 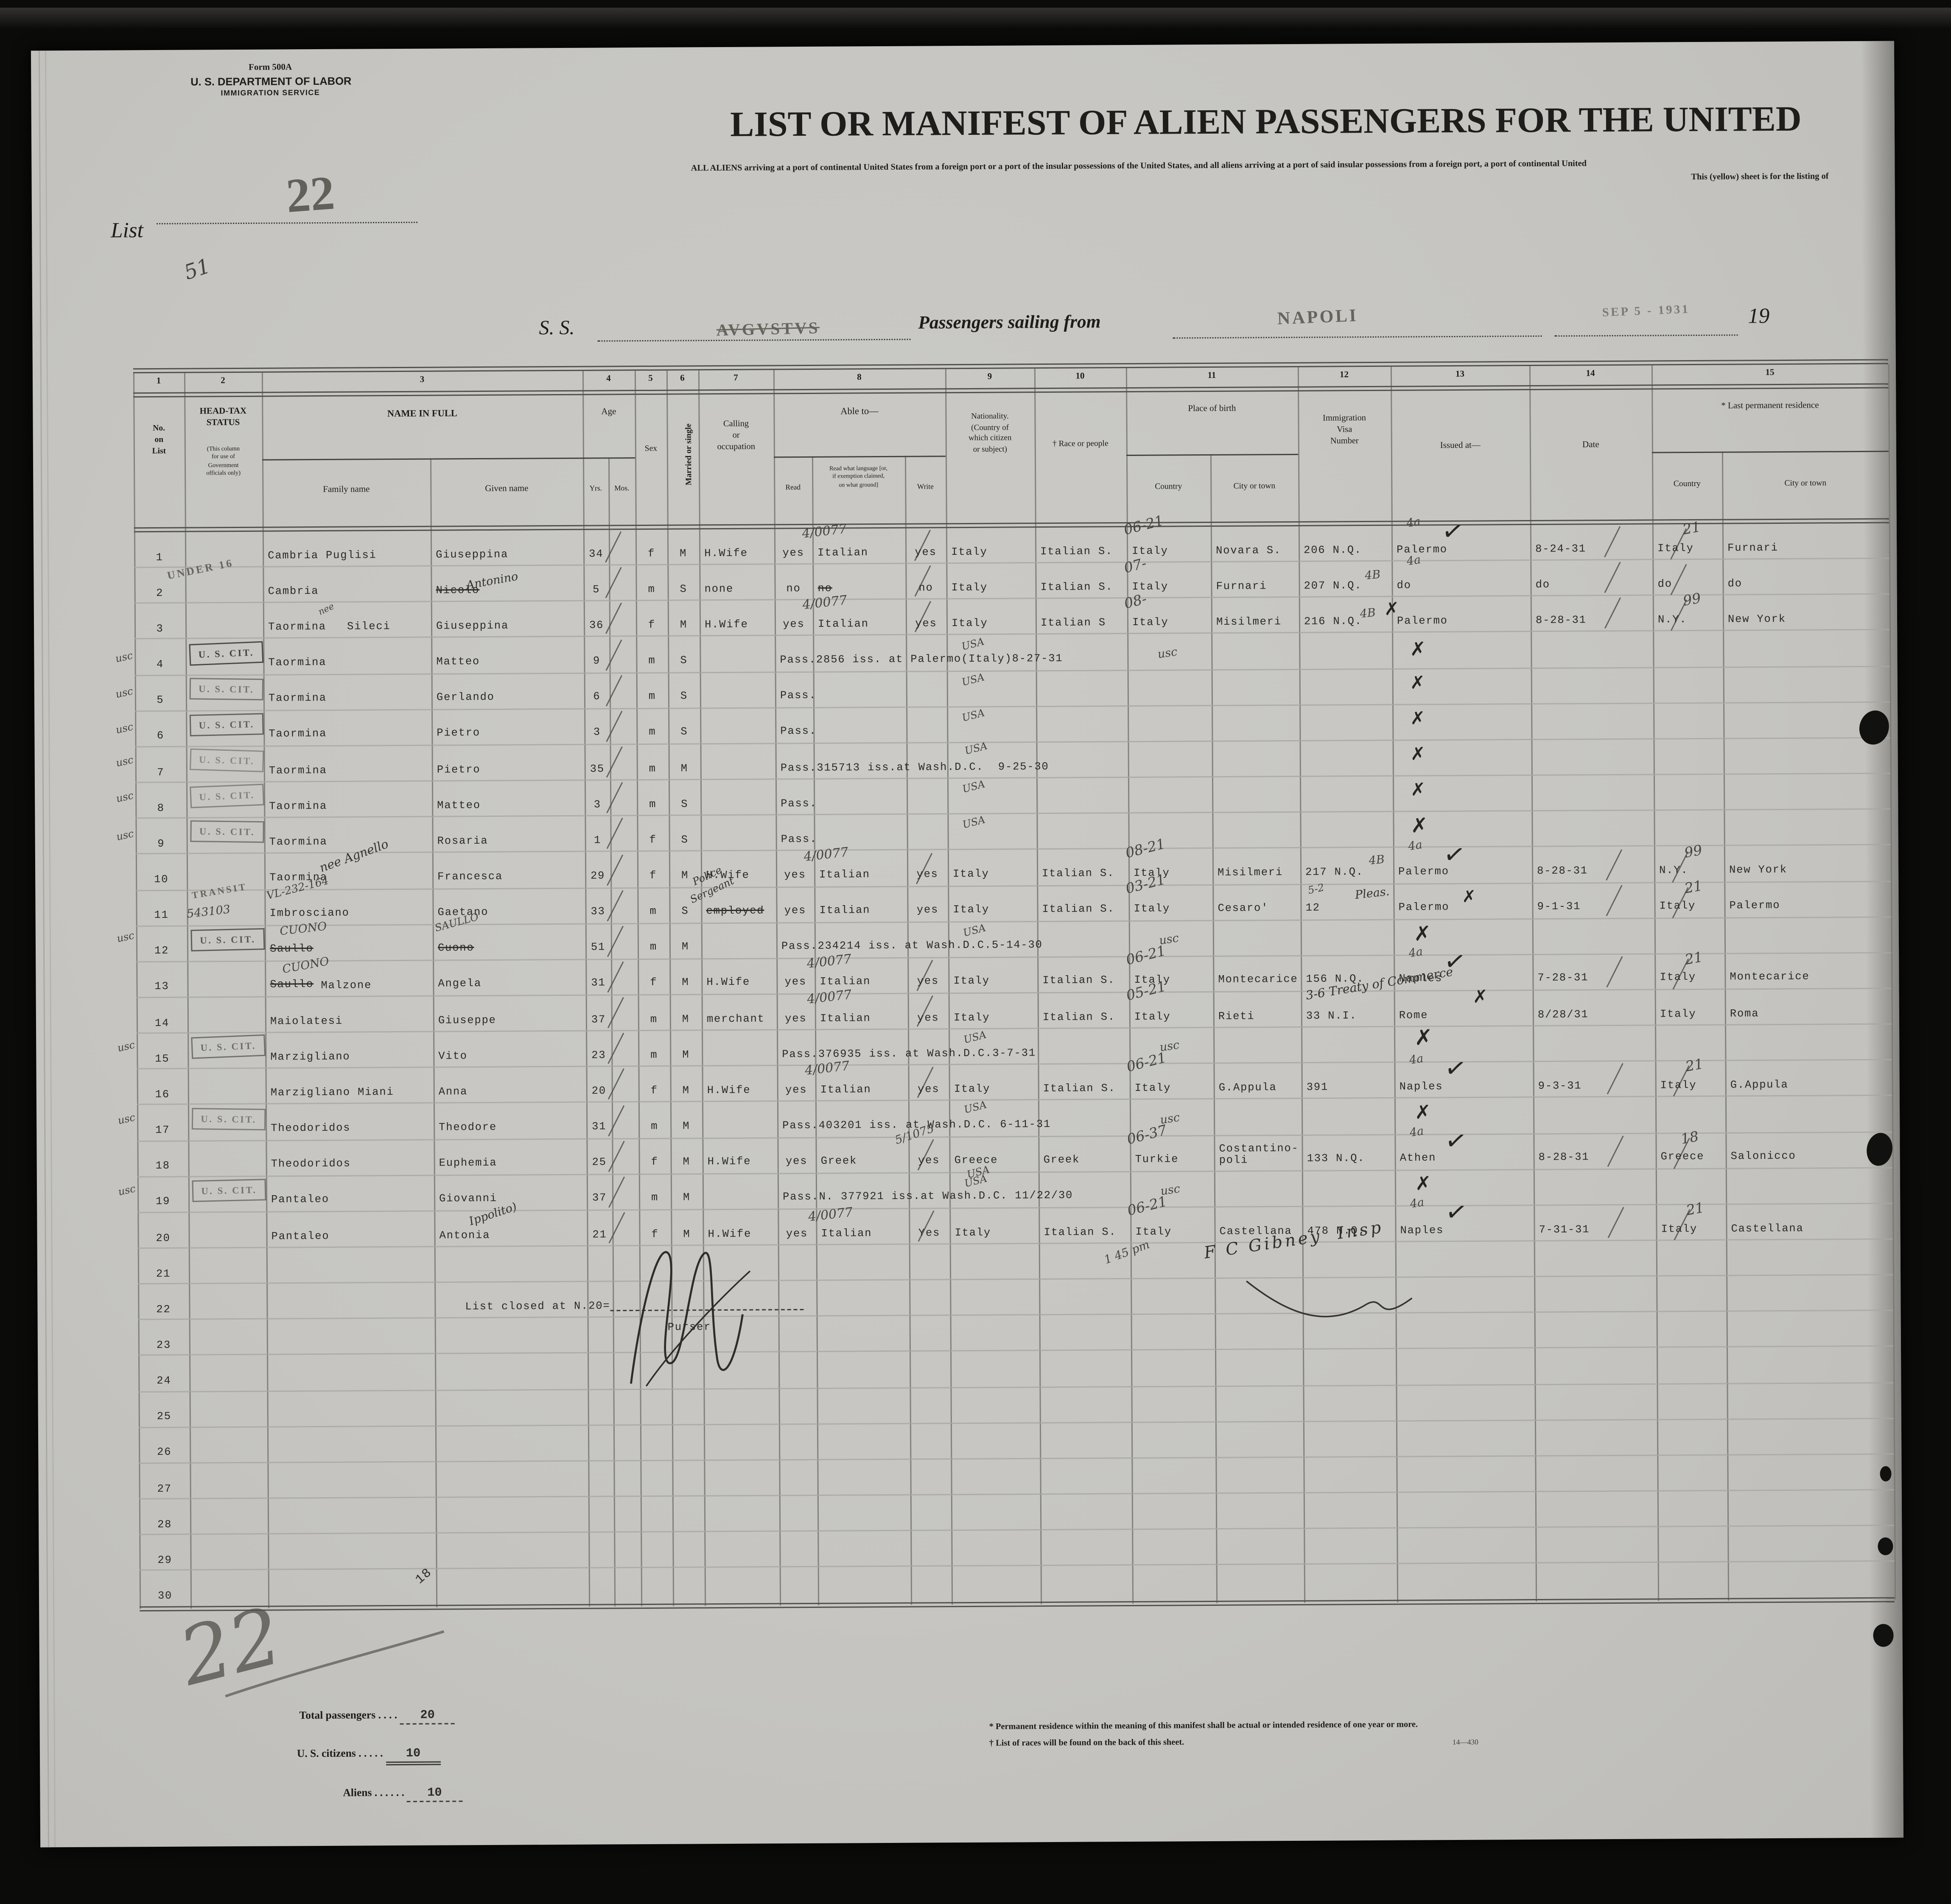 I want to click on row-number: 2, so click(x=160, y=593).